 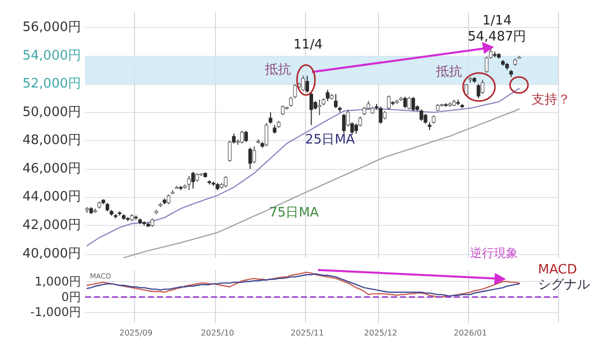 What do you see at coordinates (307, 333) in the screenshot?
I see `x-tick-label: 2025/11` at bounding box center [307, 333].